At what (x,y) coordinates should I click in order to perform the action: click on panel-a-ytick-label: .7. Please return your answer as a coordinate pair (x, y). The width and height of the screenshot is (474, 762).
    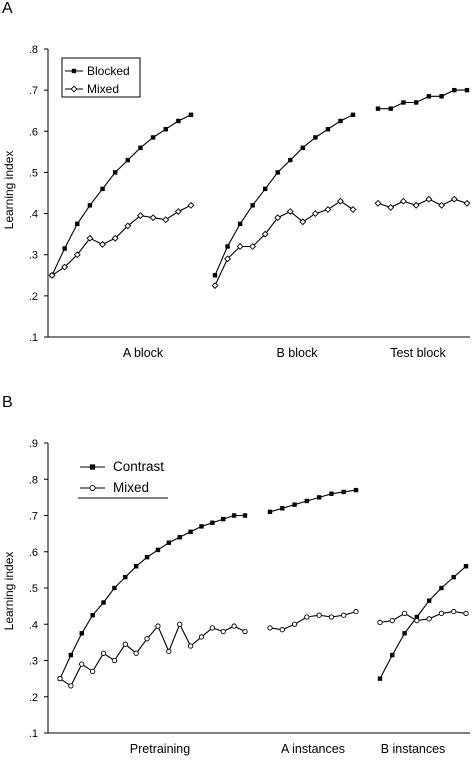
    Looking at the image, I should click on (33, 91).